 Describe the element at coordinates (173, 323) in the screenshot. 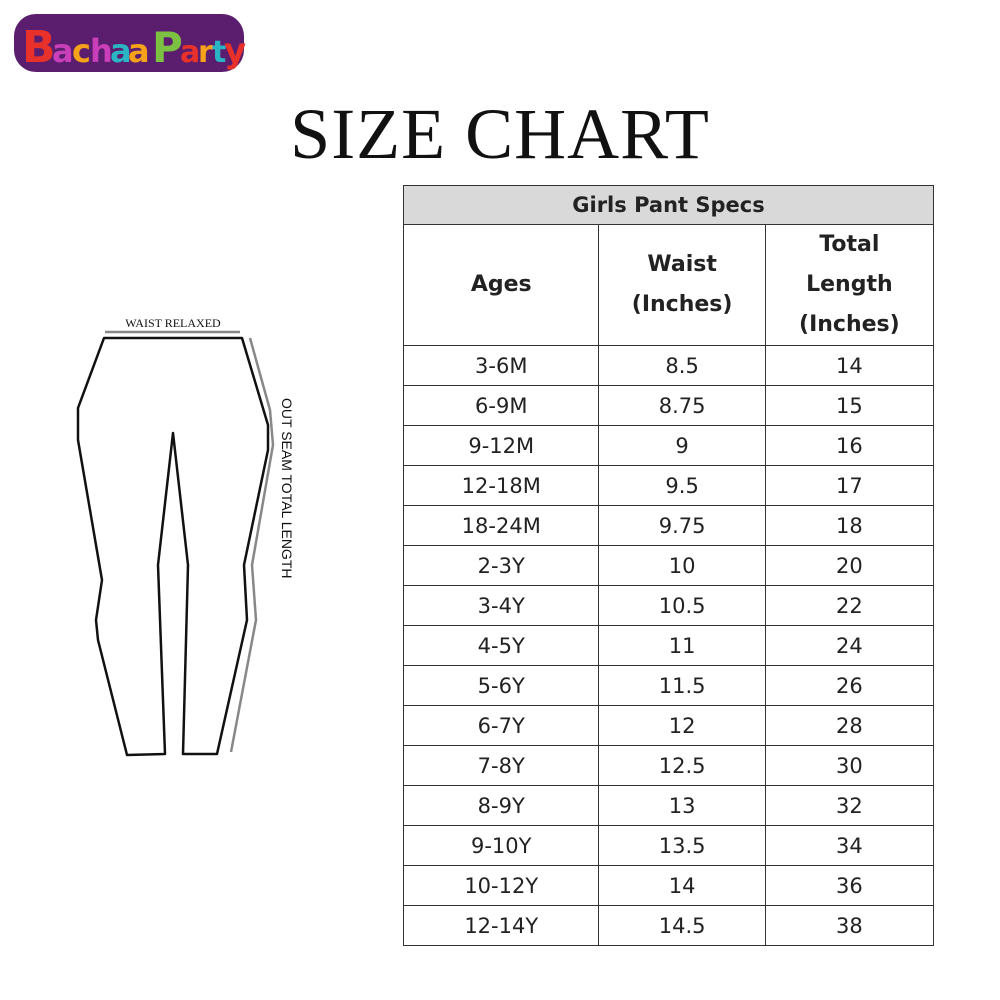

I see `waist-label: WAIST RELAXED` at that location.